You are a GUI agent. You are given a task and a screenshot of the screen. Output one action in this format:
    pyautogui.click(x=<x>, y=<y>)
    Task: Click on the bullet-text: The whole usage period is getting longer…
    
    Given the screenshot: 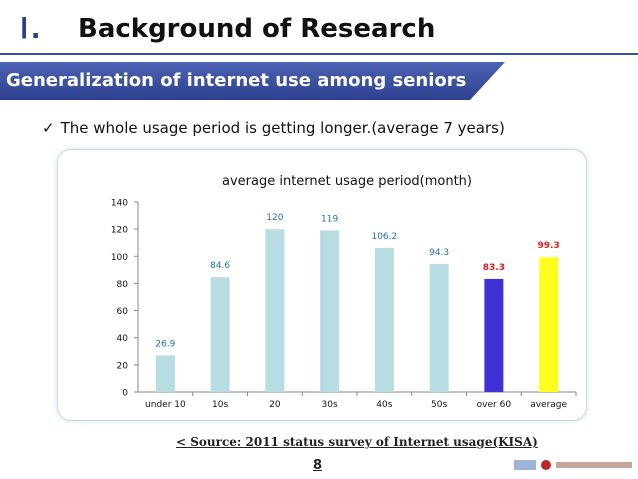 What is the action you would take?
    pyautogui.click(x=282, y=128)
    